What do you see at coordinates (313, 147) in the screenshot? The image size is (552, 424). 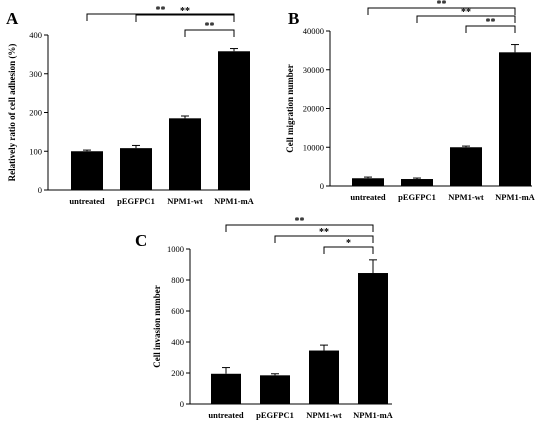 I see `y-tick-label: 10000` at bounding box center [313, 147].